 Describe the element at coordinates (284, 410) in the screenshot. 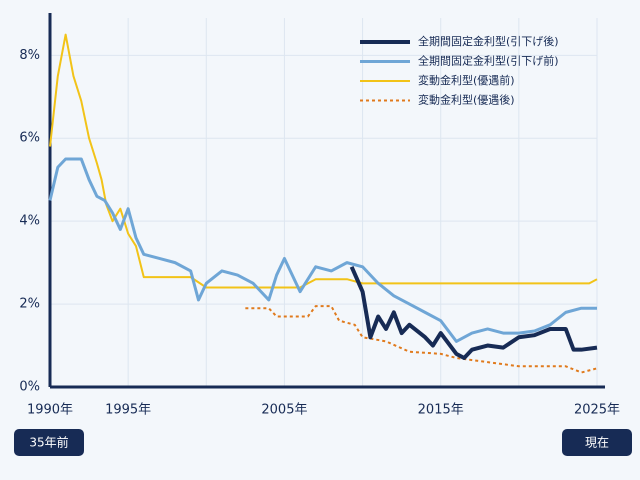

I see `x-tick-label: 2005年` at that location.